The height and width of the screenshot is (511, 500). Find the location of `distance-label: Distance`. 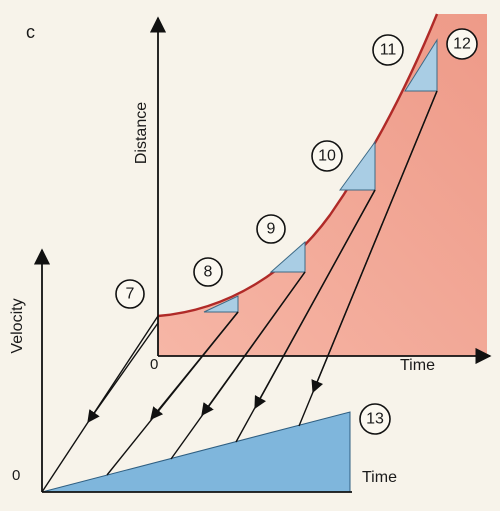

distance-label: Distance is located at coordinates (141, 133).